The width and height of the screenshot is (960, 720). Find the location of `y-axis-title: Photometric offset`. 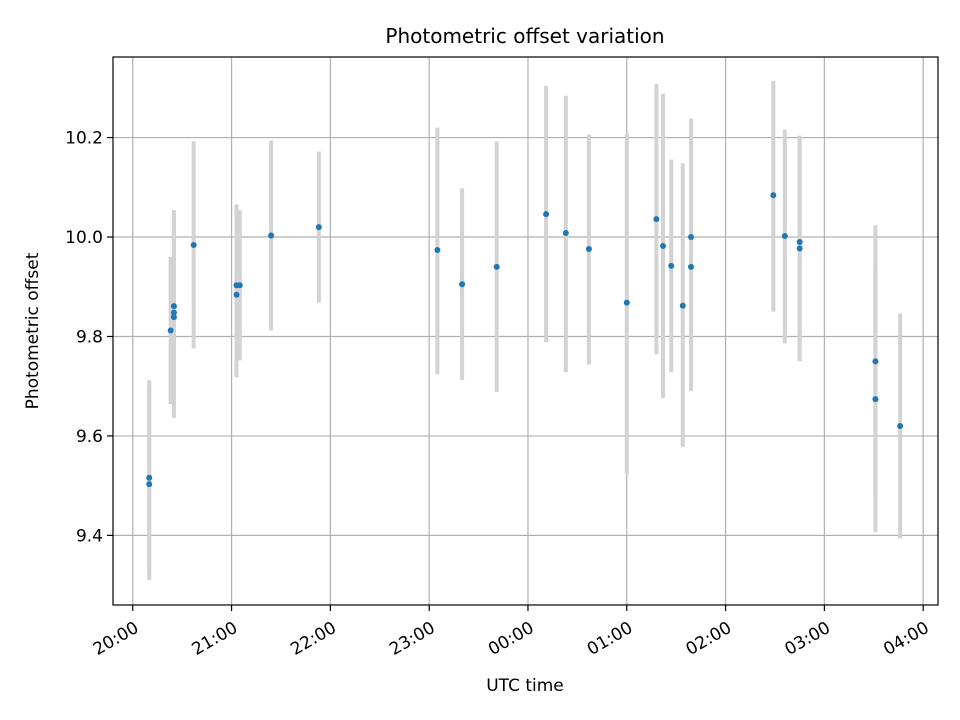

y-axis-title: Photometric offset is located at coordinates (33, 330).